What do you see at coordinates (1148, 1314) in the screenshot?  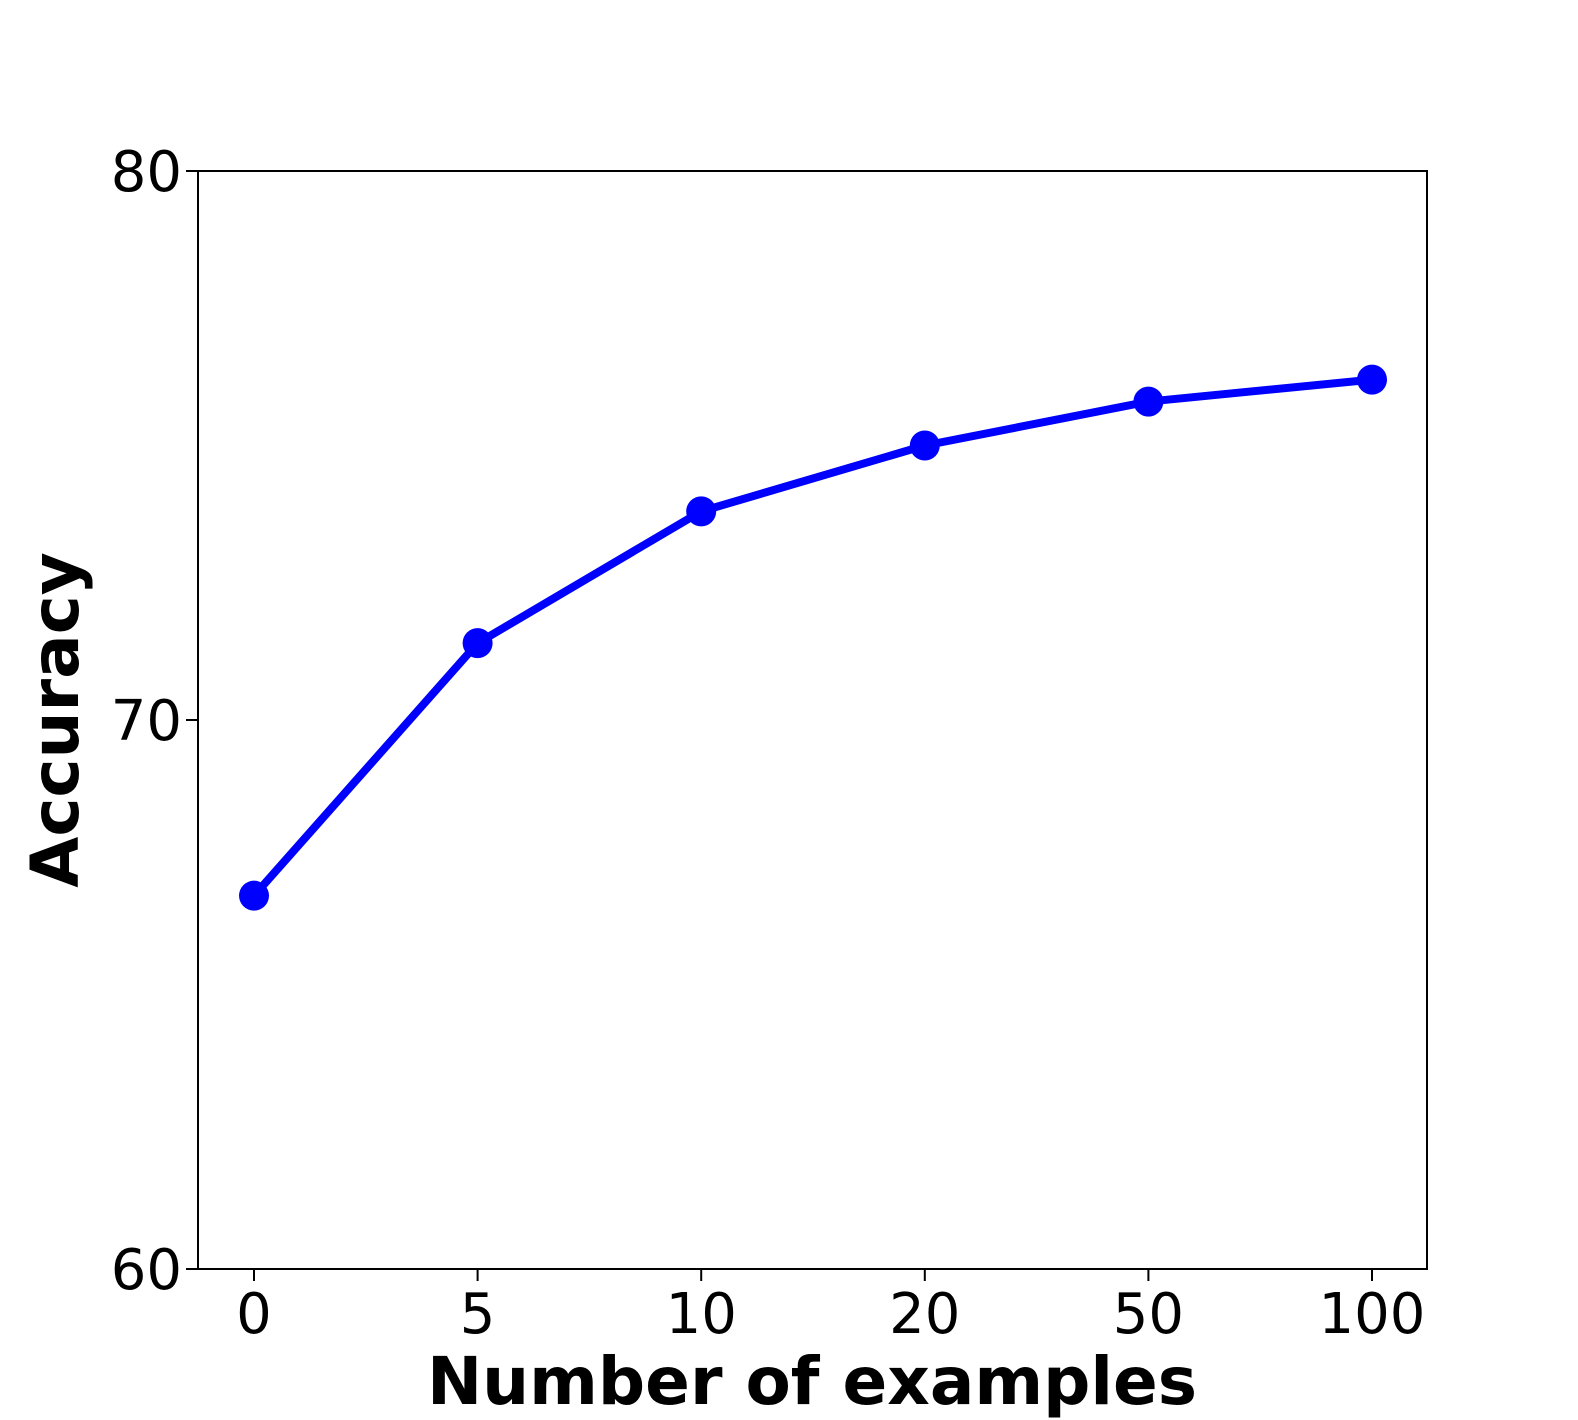 I see `x-tick-label: 50` at bounding box center [1148, 1314].